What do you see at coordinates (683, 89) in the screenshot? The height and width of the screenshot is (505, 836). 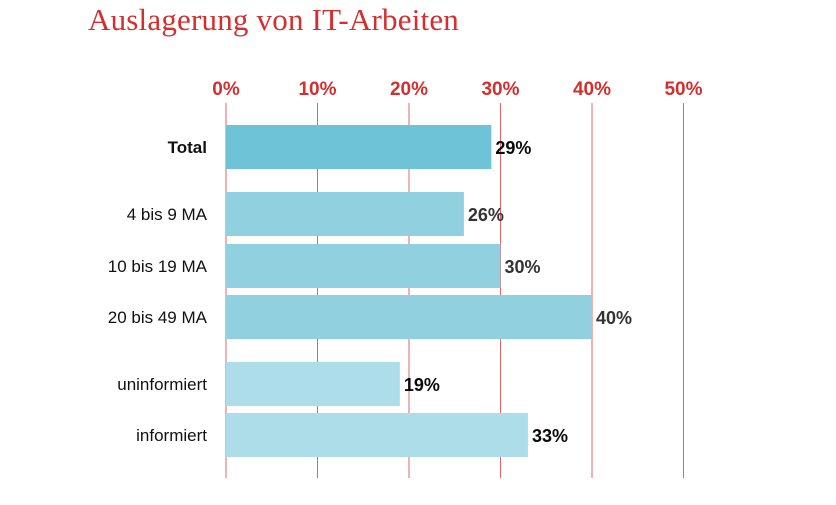 I see `x-tick-label: 50%` at bounding box center [683, 89].